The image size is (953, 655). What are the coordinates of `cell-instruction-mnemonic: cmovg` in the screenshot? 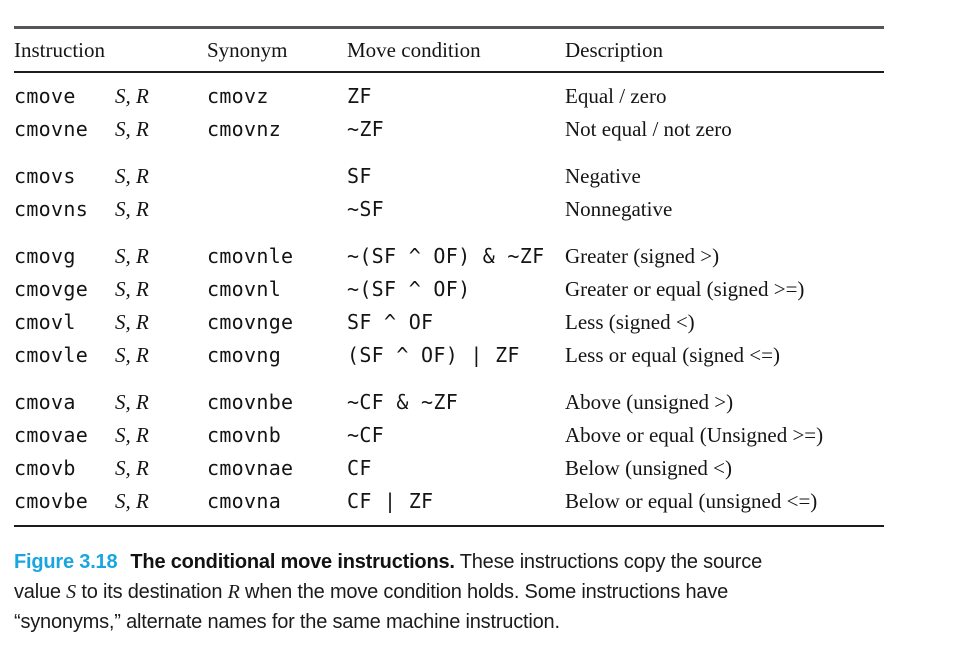 It's located at (45, 256).